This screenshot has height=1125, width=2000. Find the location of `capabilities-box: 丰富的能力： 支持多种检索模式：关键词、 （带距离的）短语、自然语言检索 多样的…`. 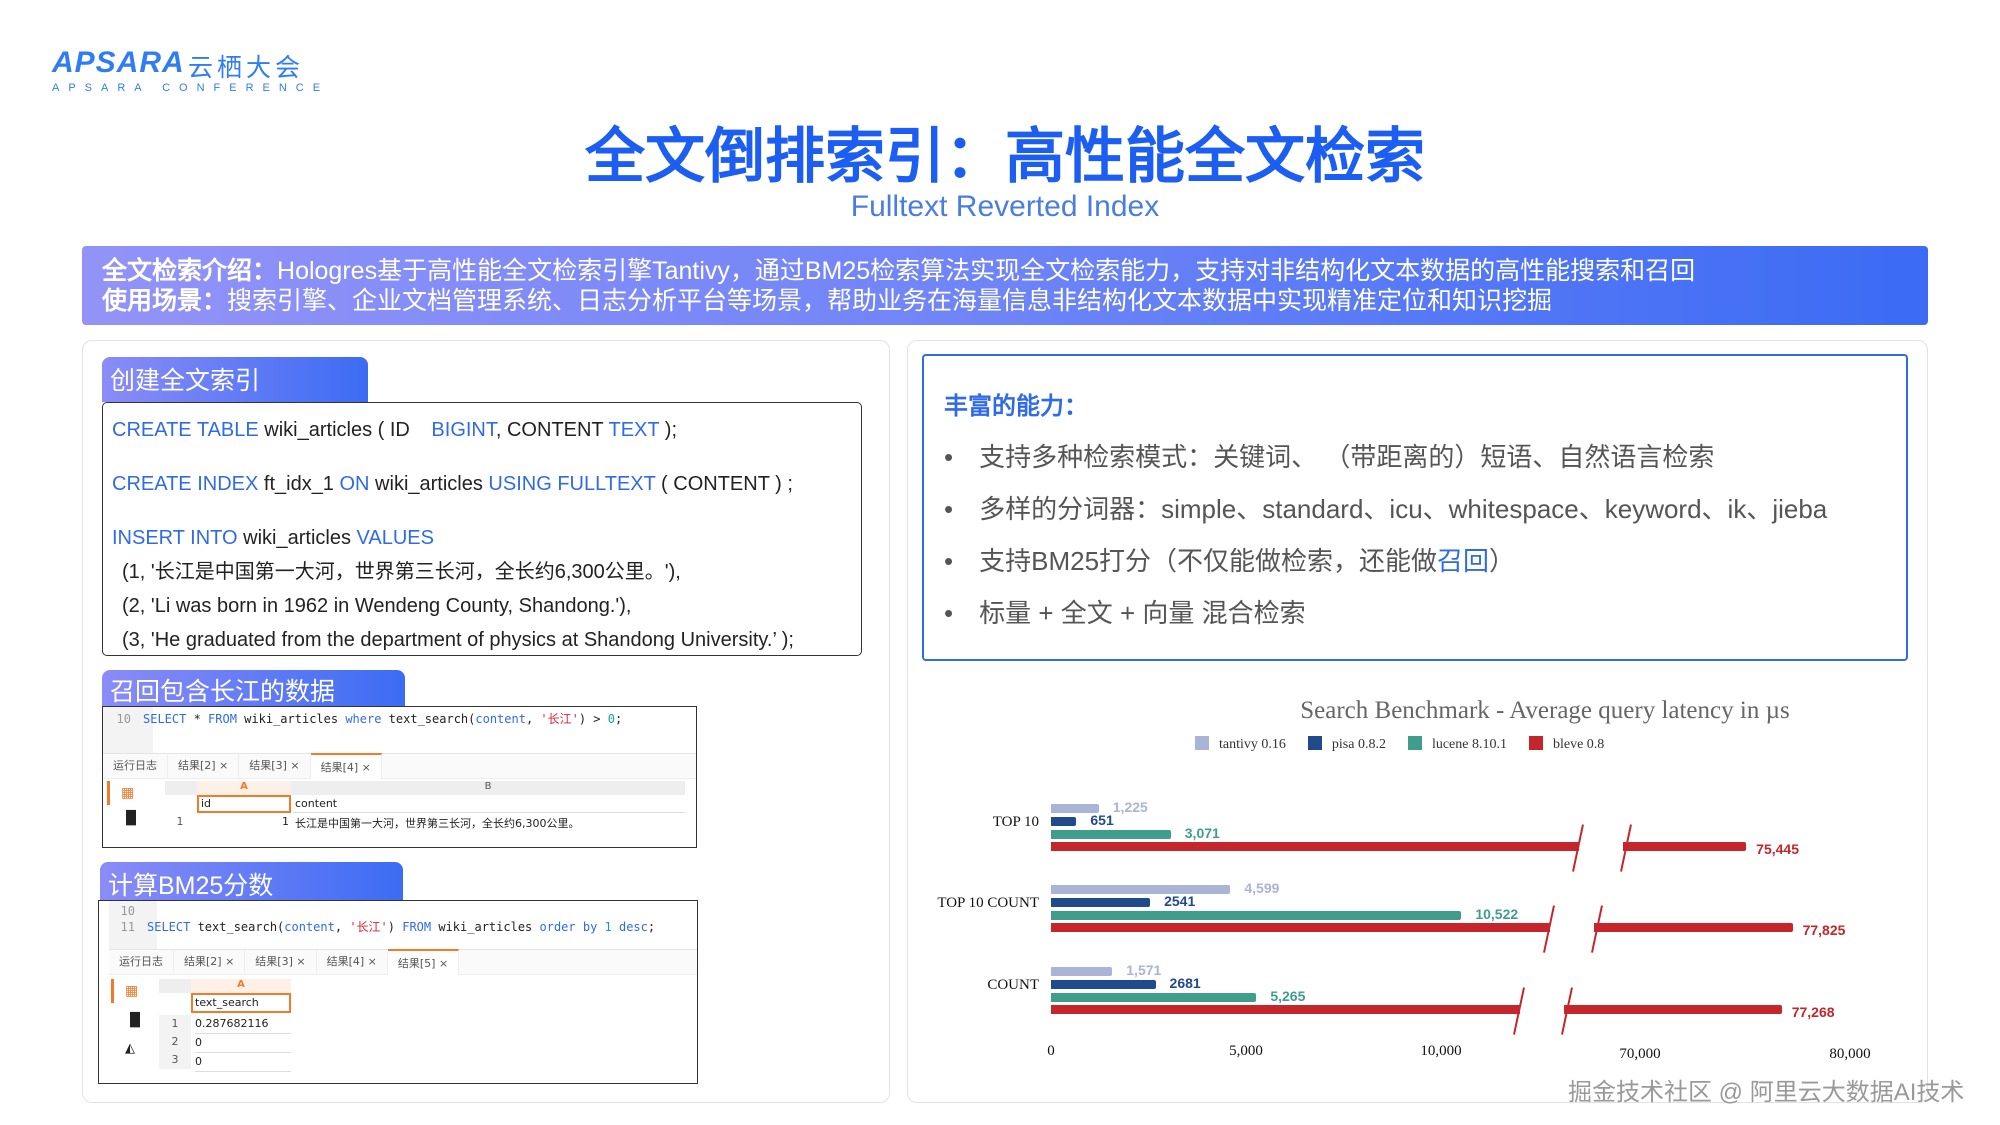

capabilities-box: 丰富的能力： 支持多种检索模式：关键词、 （带距离的）短语、自然语言检索 多样的… is located at coordinates (1415, 507).